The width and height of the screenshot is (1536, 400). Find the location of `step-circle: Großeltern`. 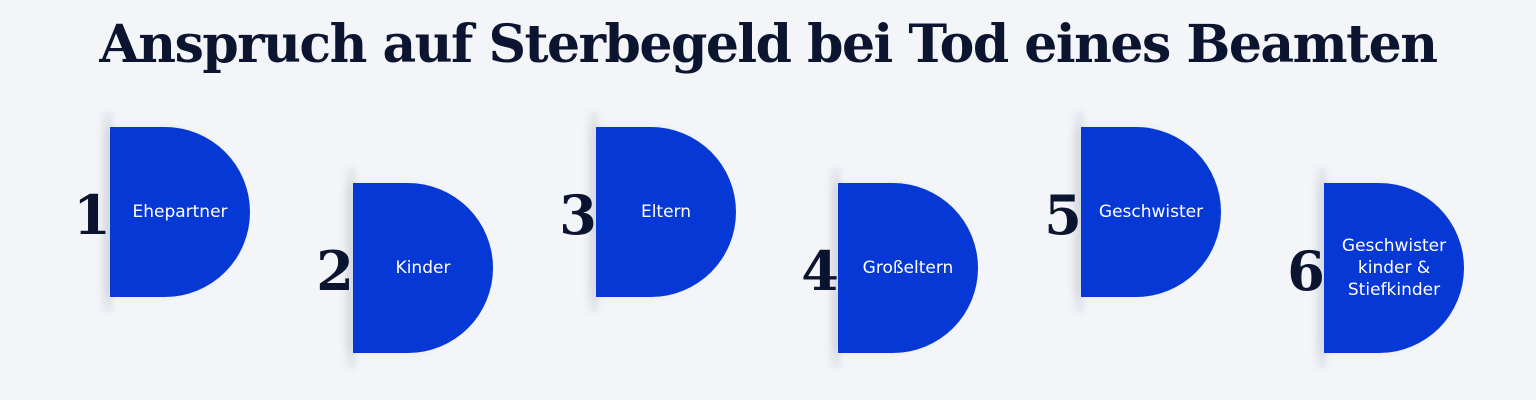

step-circle: Großeltern is located at coordinates (908, 268).